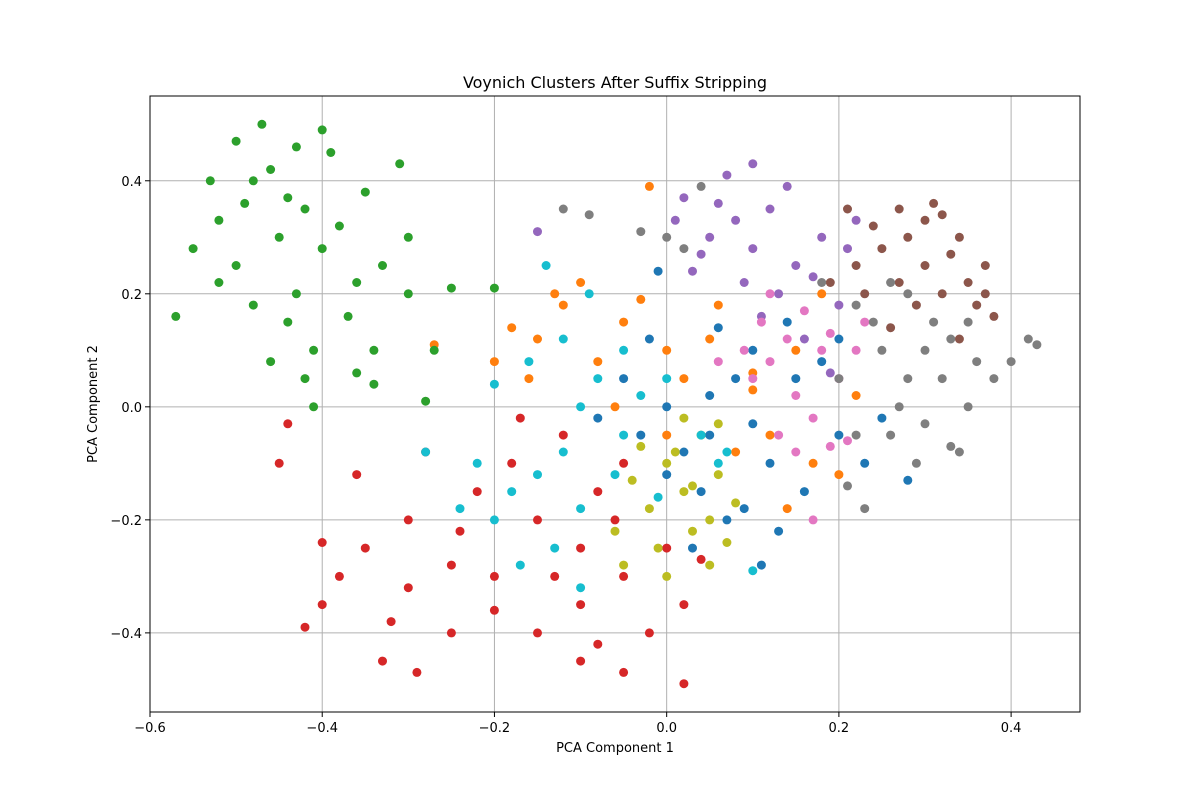 This screenshot has height=800, width=1200. Describe the element at coordinates (131, 408) in the screenshot. I see `y-tick-label: 0.0` at that location.